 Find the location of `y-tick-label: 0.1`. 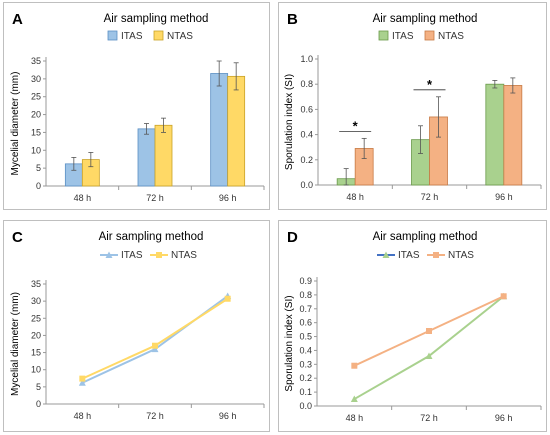

y-tick-label: 0.1 is located at coordinates (305, 392).